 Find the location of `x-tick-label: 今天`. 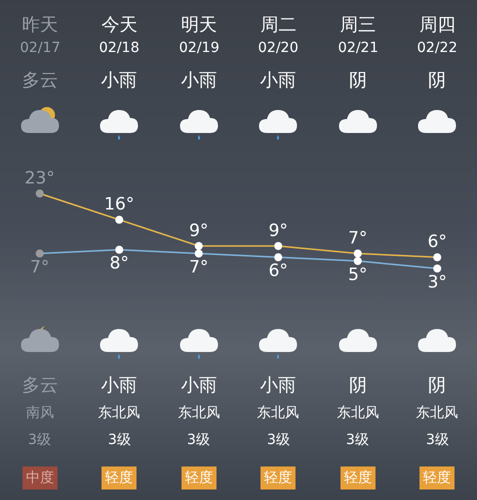

x-tick-label: 今天 is located at coordinates (119, 25).